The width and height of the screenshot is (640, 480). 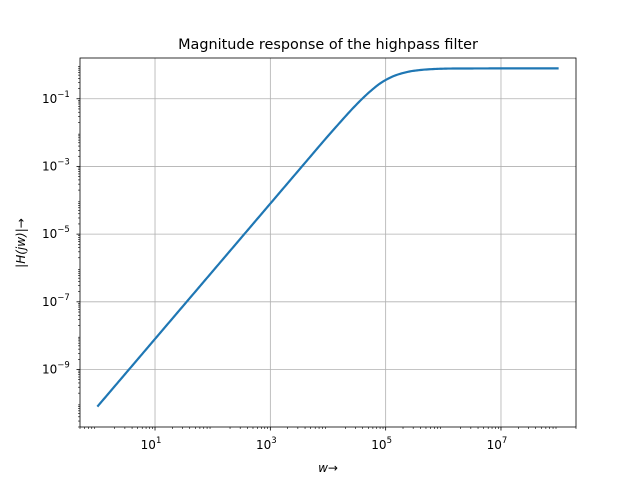 What do you see at coordinates (63, 366) in the screenshot?
I see `y-tick-exponent: −9` at bounding box center [63, 366].